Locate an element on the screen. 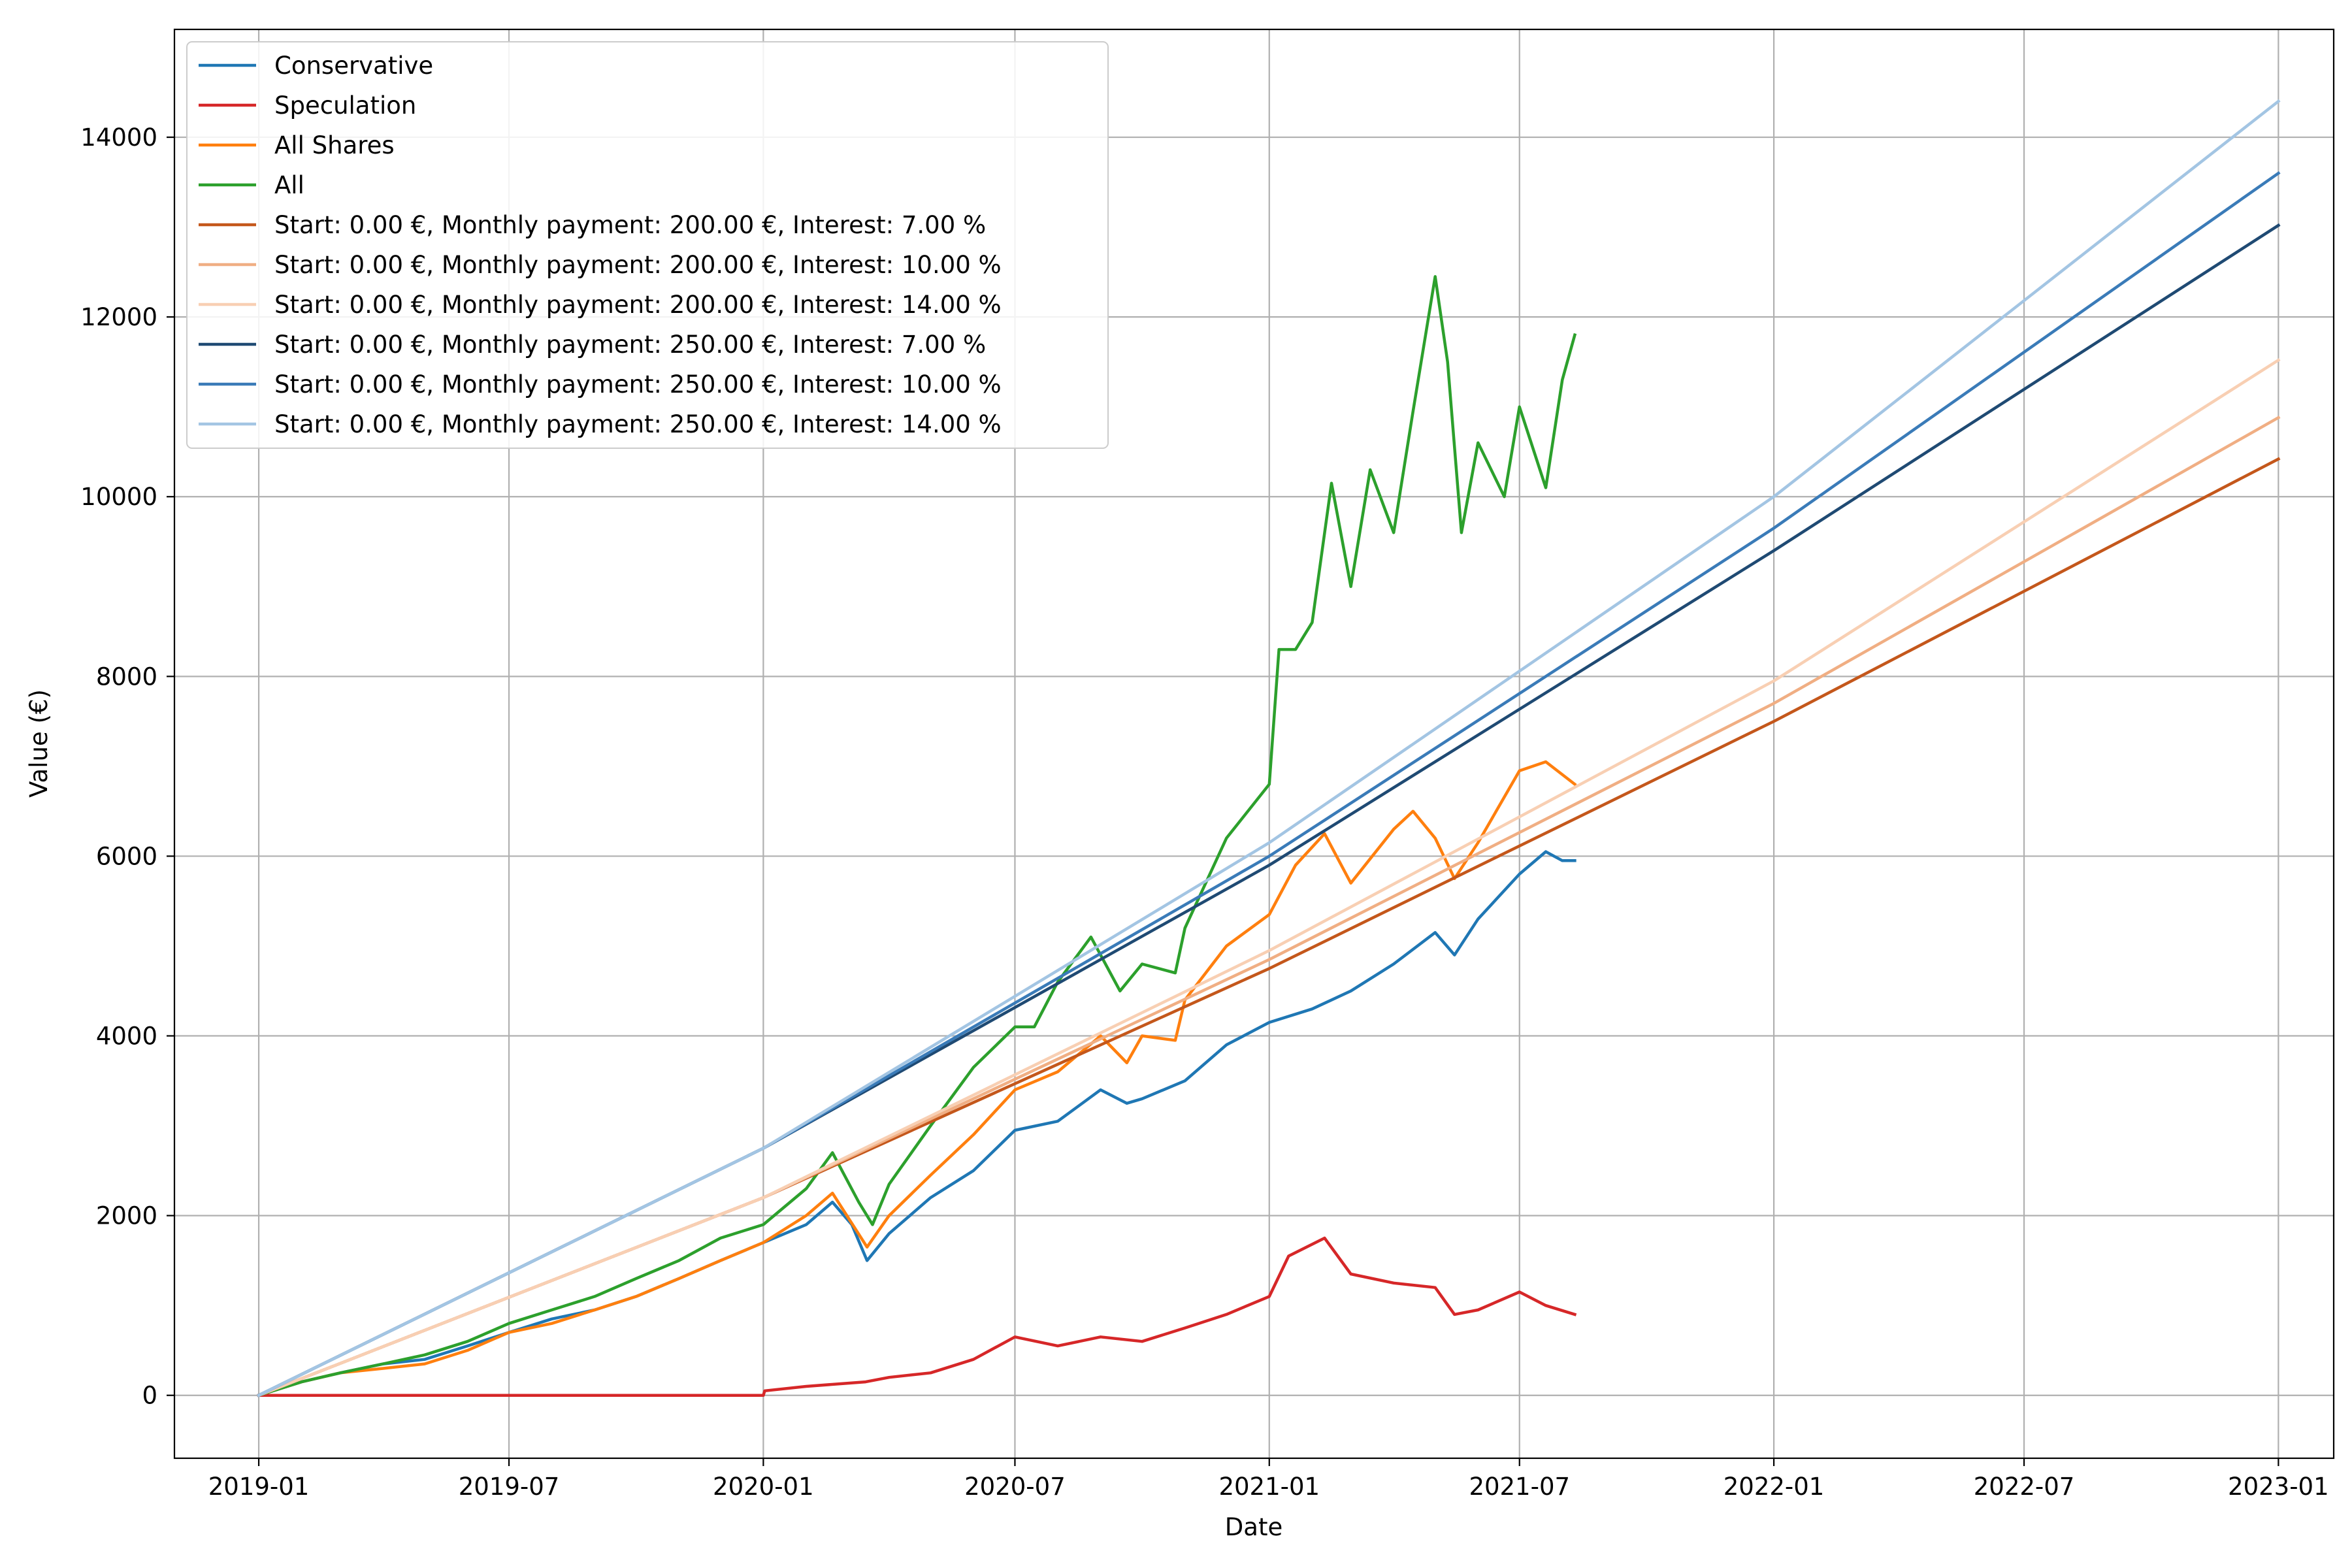 This screenshot has height=1568, width=2352. x-tick-label: 2019-07 is located at coordinates (509, 1487).